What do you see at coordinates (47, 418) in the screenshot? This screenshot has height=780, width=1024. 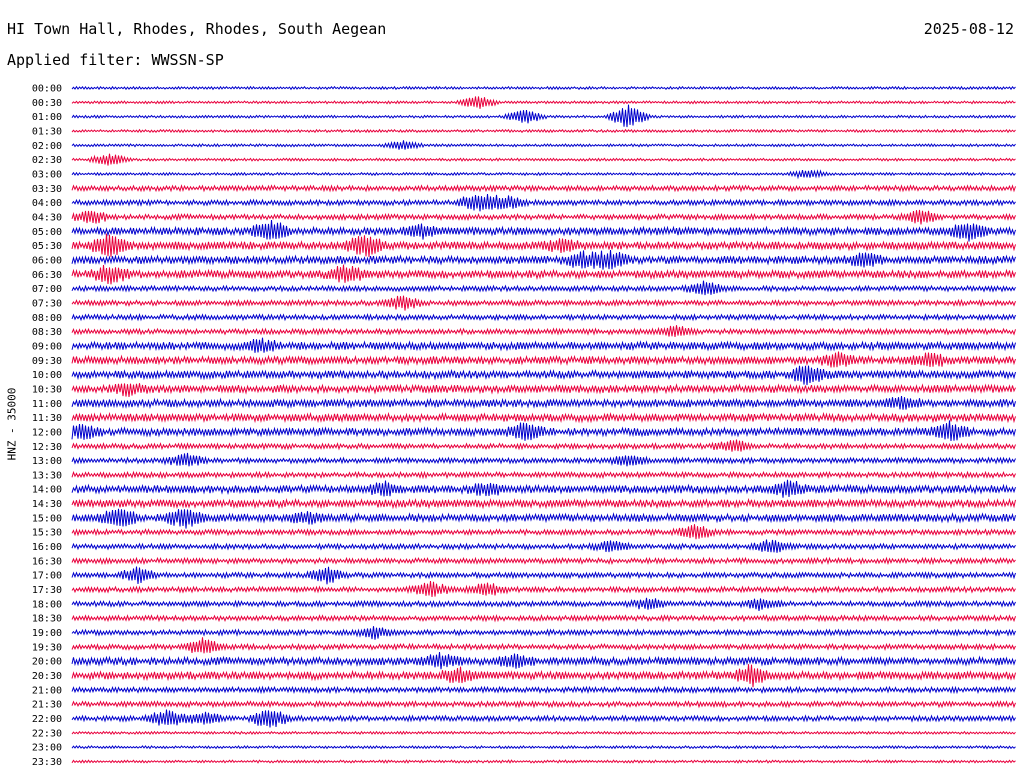 I see `row-time-label: 11:30` at bounding box center [47, 418].